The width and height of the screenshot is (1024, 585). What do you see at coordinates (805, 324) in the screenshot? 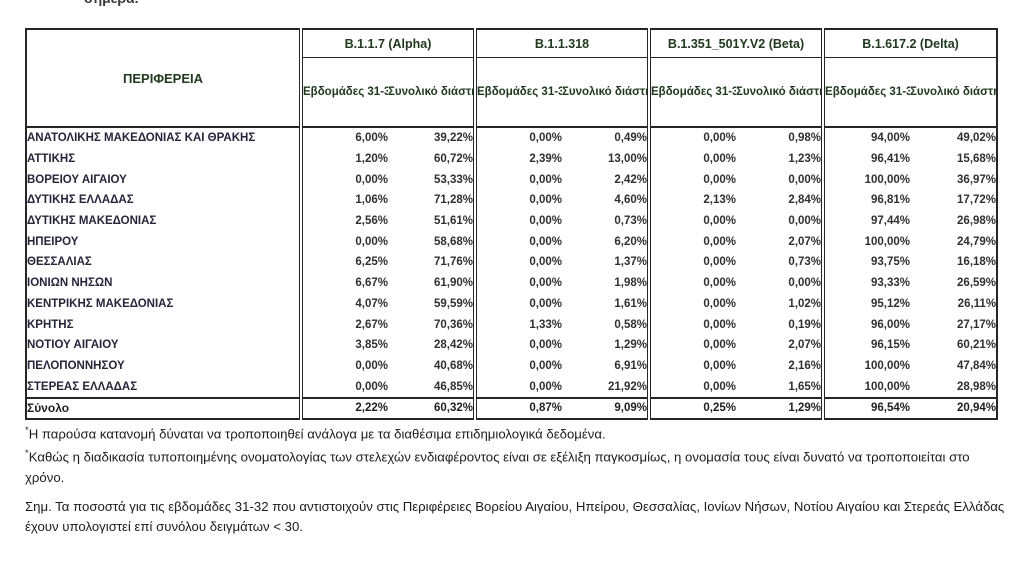
I see `value-cell: 0,19%` at bounding box center [805, 324].